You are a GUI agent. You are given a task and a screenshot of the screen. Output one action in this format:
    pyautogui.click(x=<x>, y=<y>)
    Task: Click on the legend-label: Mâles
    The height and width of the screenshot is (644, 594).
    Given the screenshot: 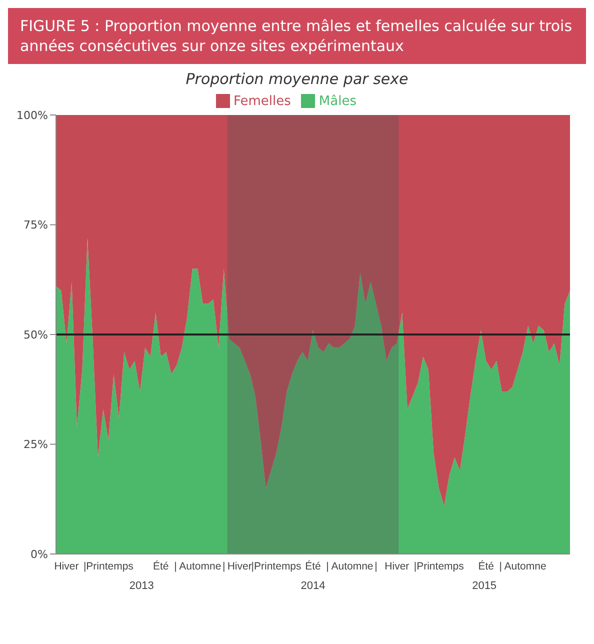 What is the action you would take?
    pyautogui.click(x=337, y=101)
    